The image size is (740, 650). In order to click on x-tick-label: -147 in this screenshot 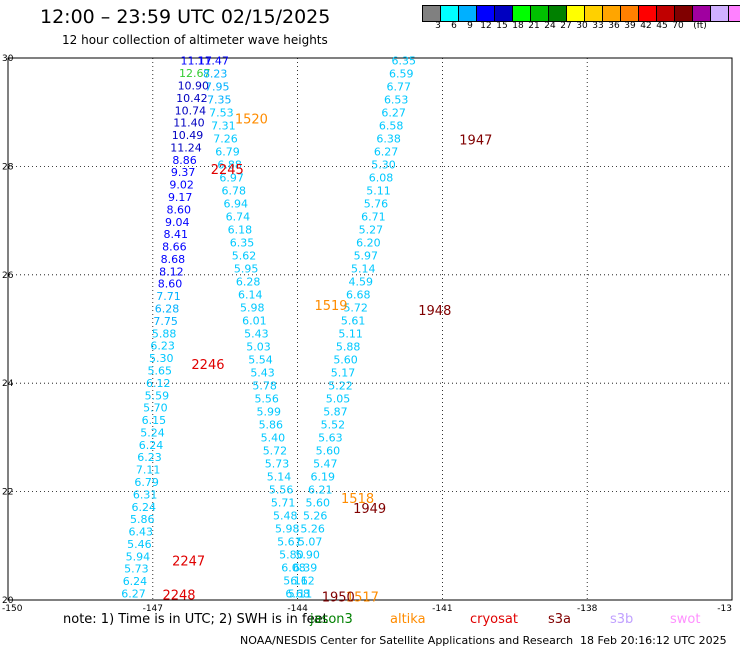, I will do `click(153, 609)`.